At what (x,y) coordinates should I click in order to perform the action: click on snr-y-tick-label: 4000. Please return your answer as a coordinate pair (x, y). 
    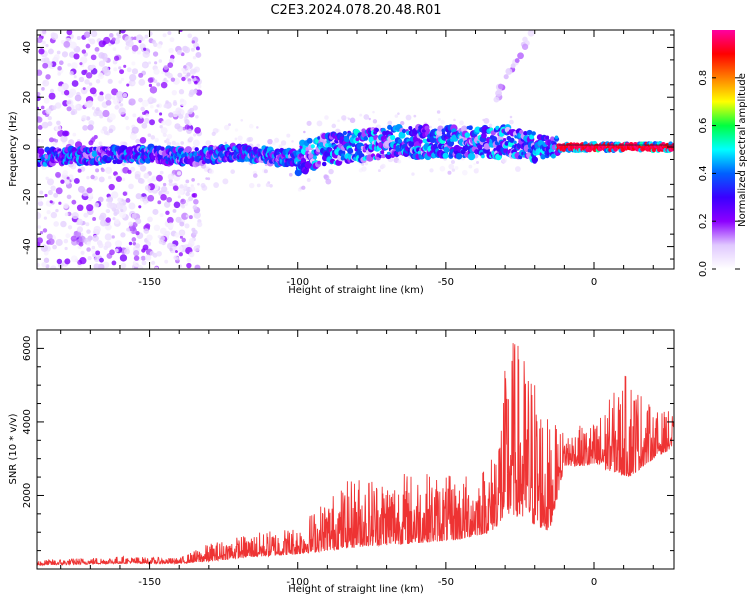
    Looking at the image, I should click on (27, 421).